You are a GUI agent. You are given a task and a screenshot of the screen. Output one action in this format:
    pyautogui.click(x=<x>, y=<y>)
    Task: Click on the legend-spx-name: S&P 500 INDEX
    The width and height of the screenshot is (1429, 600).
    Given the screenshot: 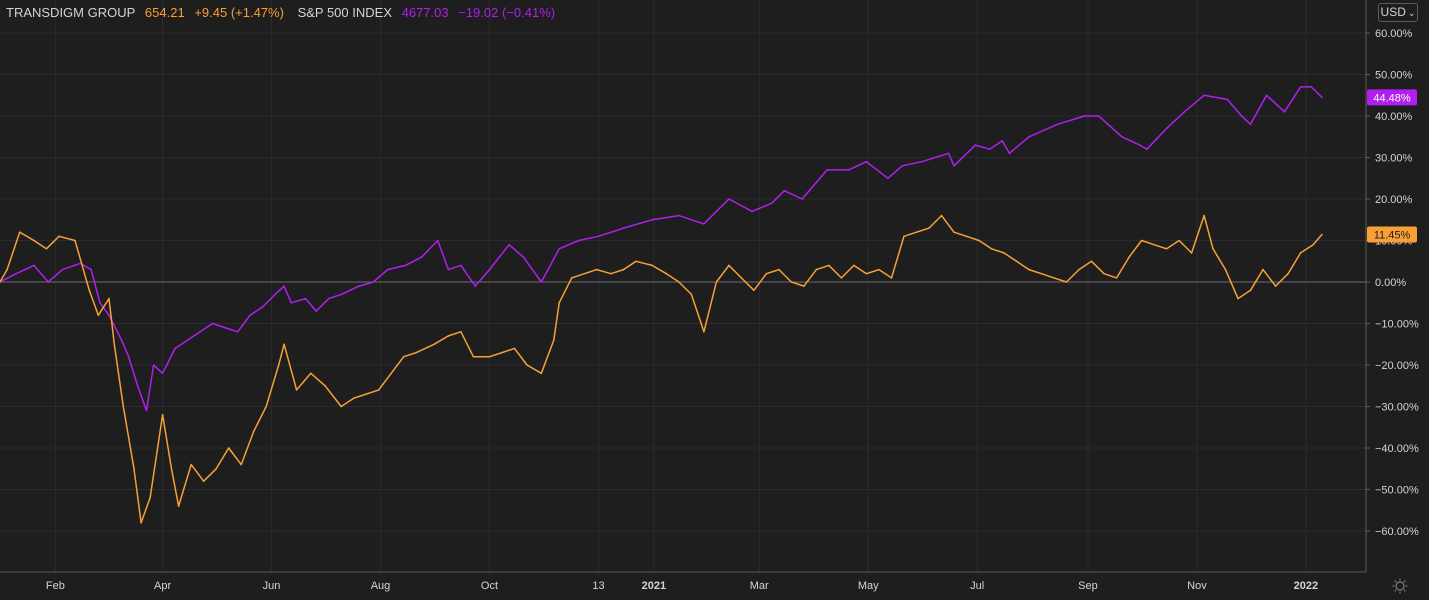 What is the action you would take?
    pyautogui.click(x=344, y=12)
    